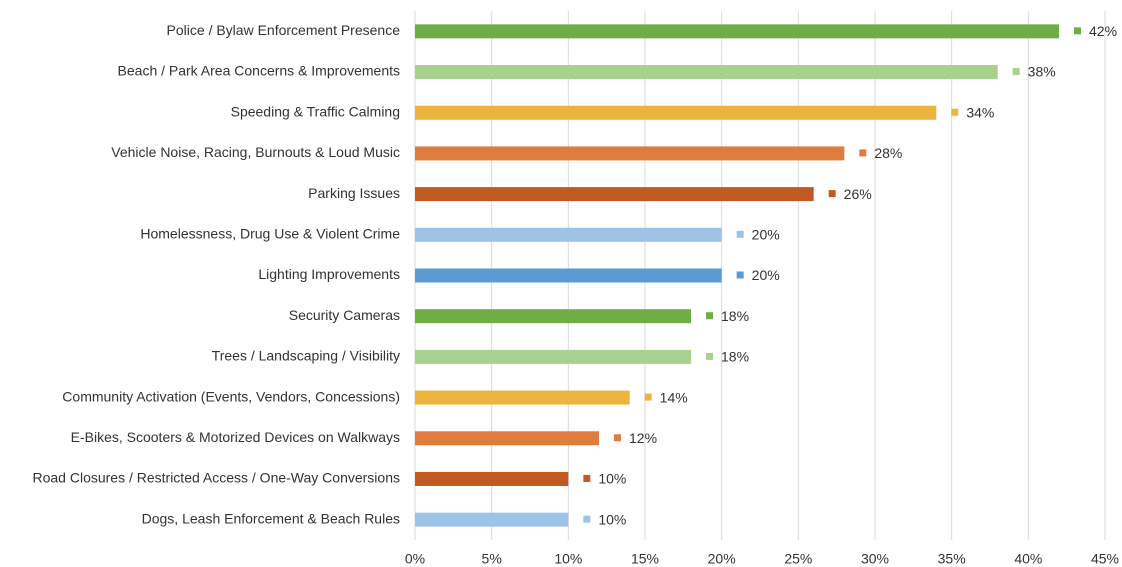  Describe the element at coordinates (643, 438) in the screenshot. I see `data-label: 12%` at that location.